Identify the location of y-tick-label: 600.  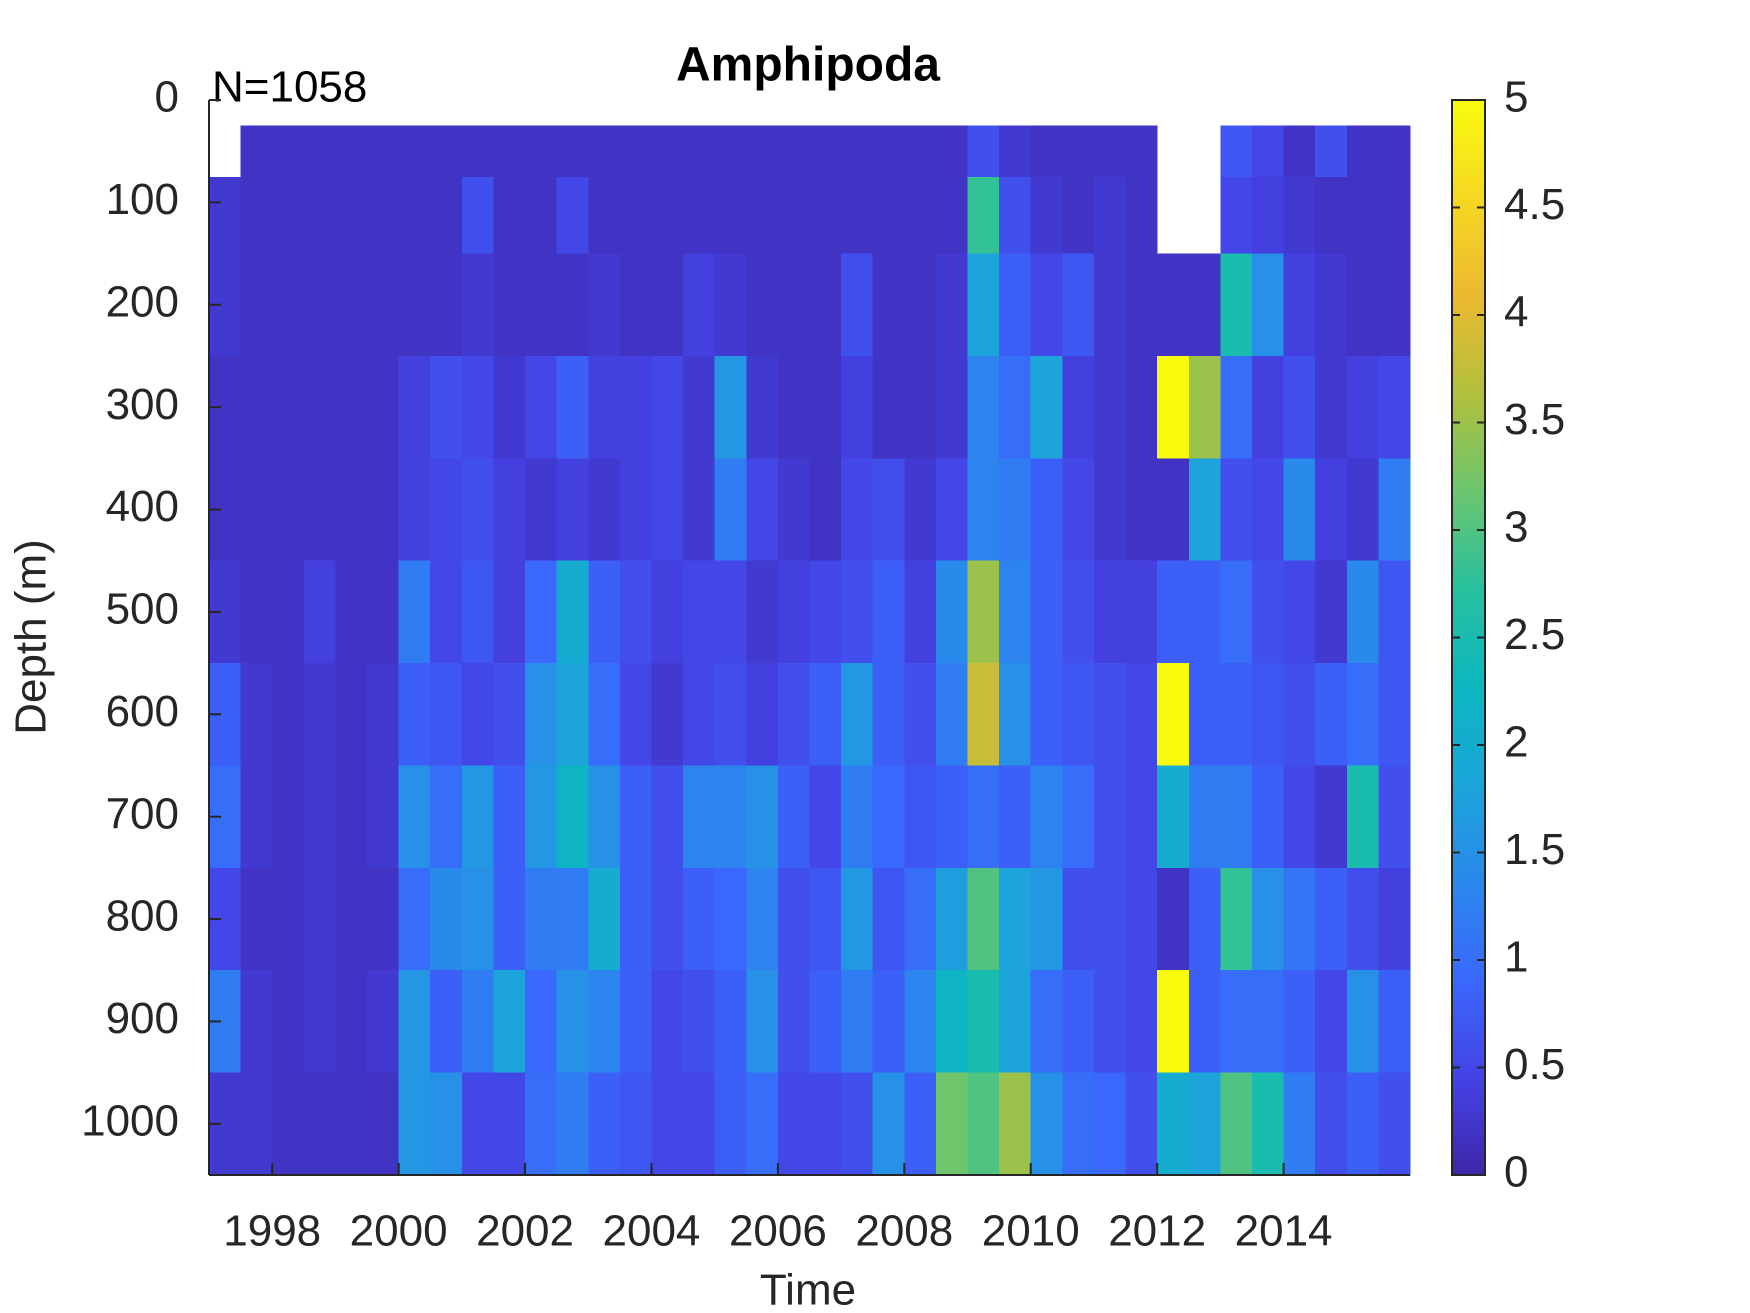
(142, 711).